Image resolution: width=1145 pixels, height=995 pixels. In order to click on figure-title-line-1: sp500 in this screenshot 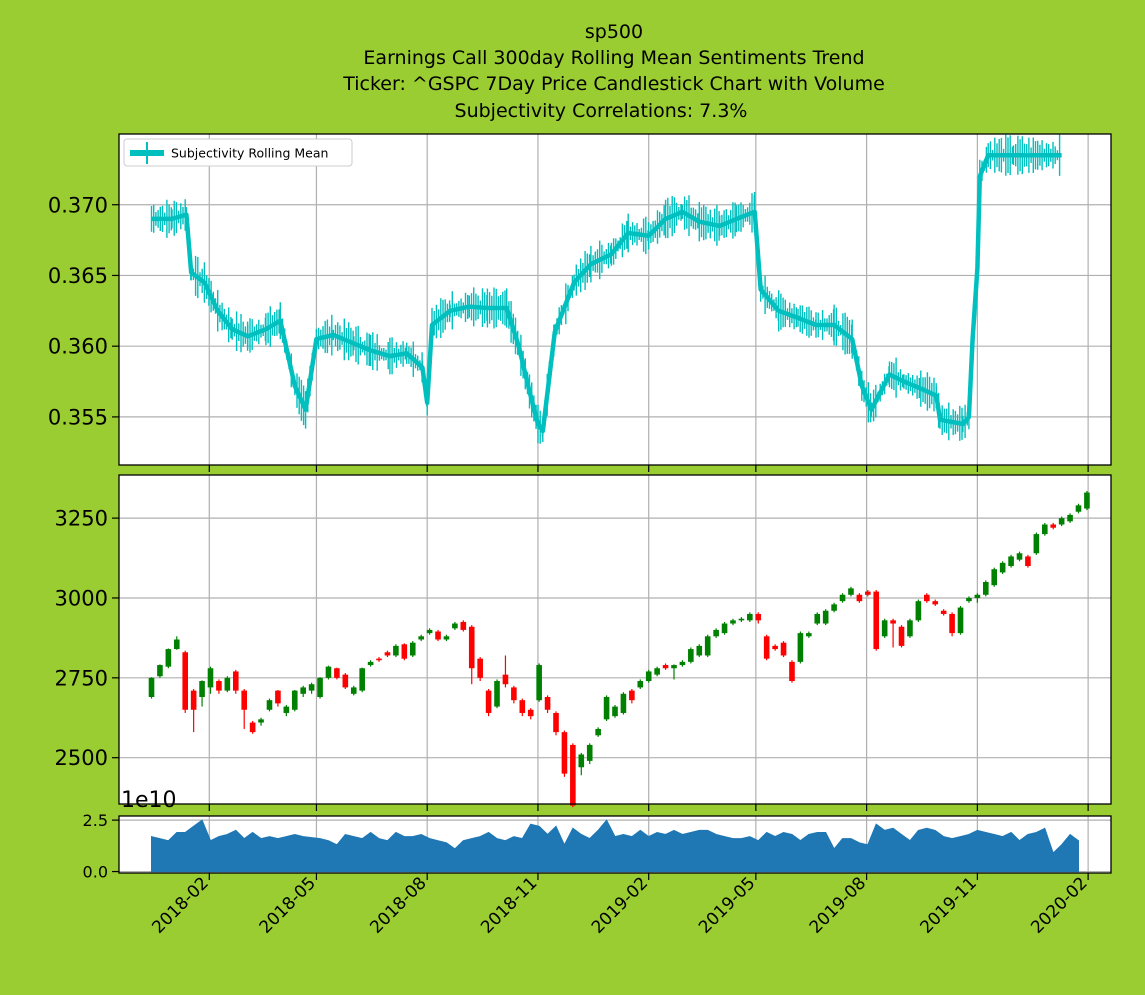, I will do `click(614, 32)`.